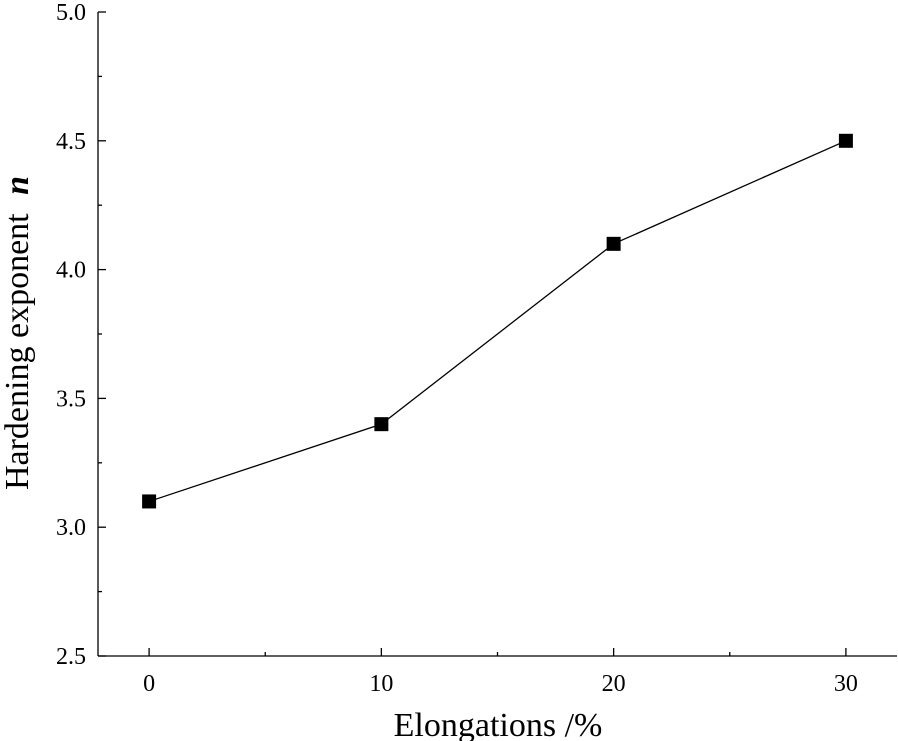 The width and height of the screenshot is (898, 741). Describe the element at coordinates (71, 528) in the screenshot. I see `y-tick-label: 3.0` at that location.